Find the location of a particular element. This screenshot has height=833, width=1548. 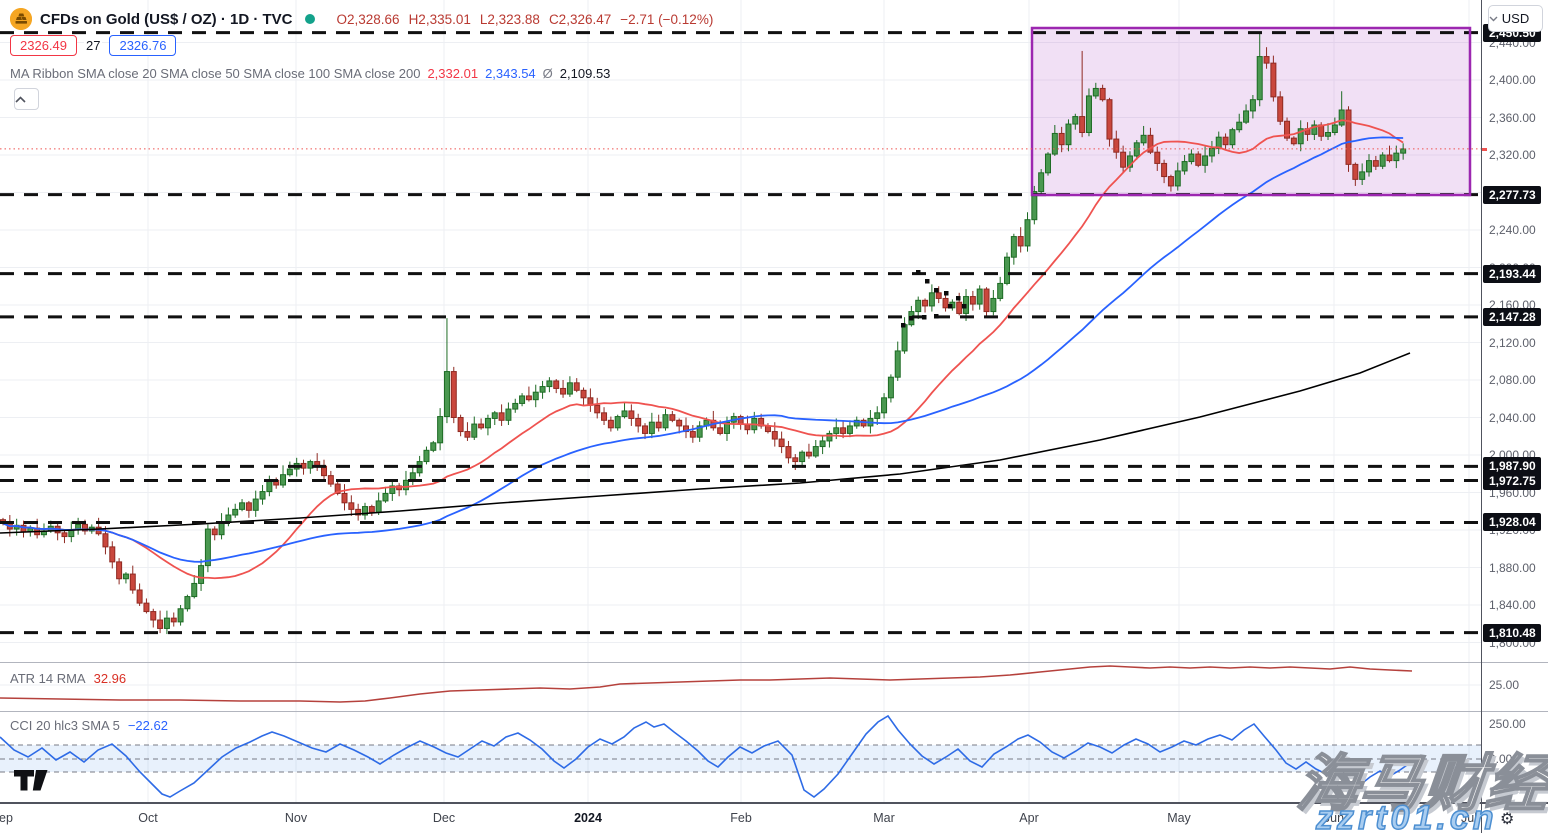

atr-indicator-legend: ATR 14 RMA 32.96 is located at coordinates (68, 678).